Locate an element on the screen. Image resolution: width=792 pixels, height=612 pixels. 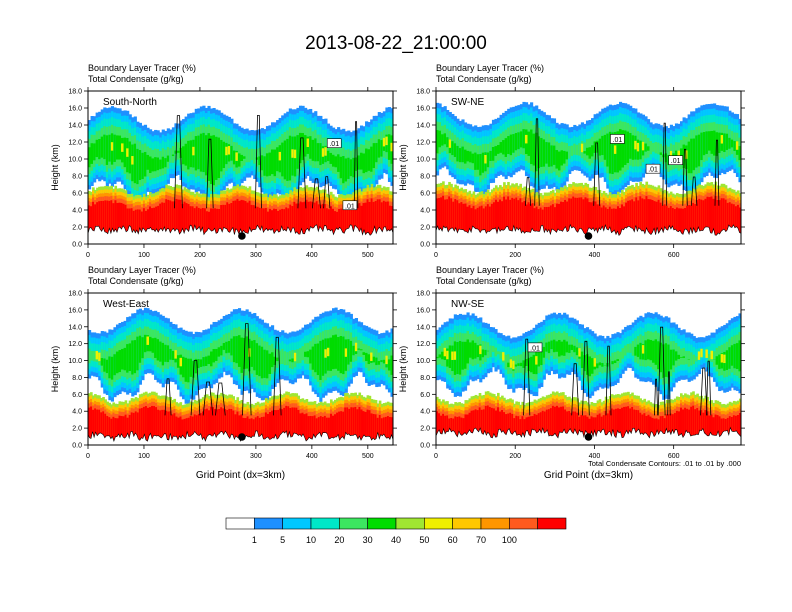
x-tick-label: 200 is located at coordinates (200, 456).